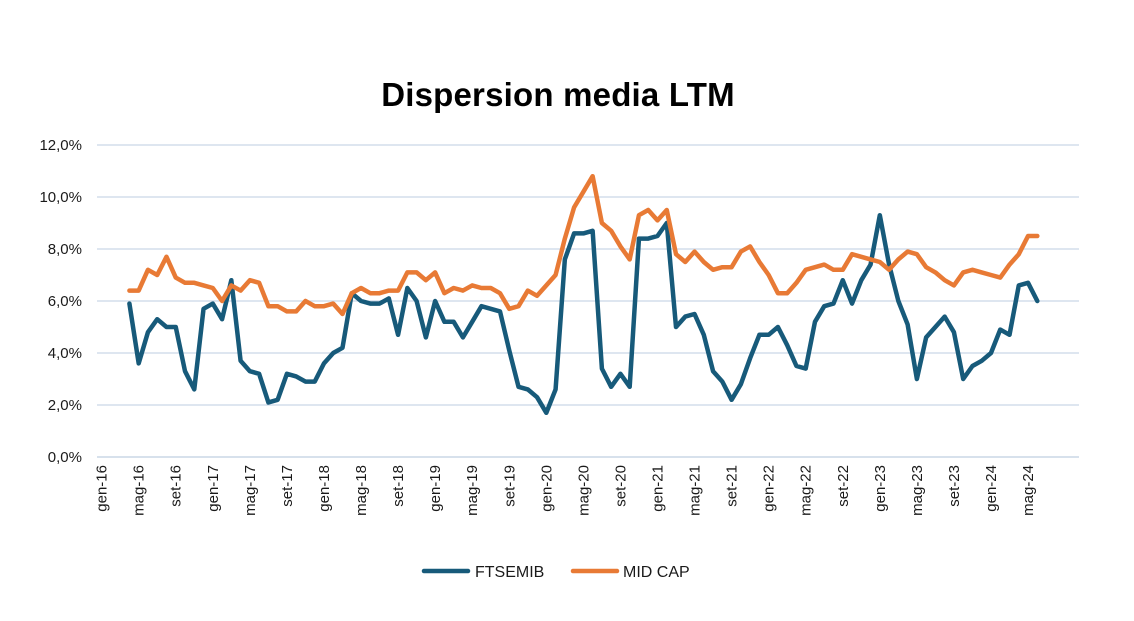  What do you see at coordinates (102, 488) in the screenshot?
I see `x-tick-label: gen-16` at bounding box center [102, 488].